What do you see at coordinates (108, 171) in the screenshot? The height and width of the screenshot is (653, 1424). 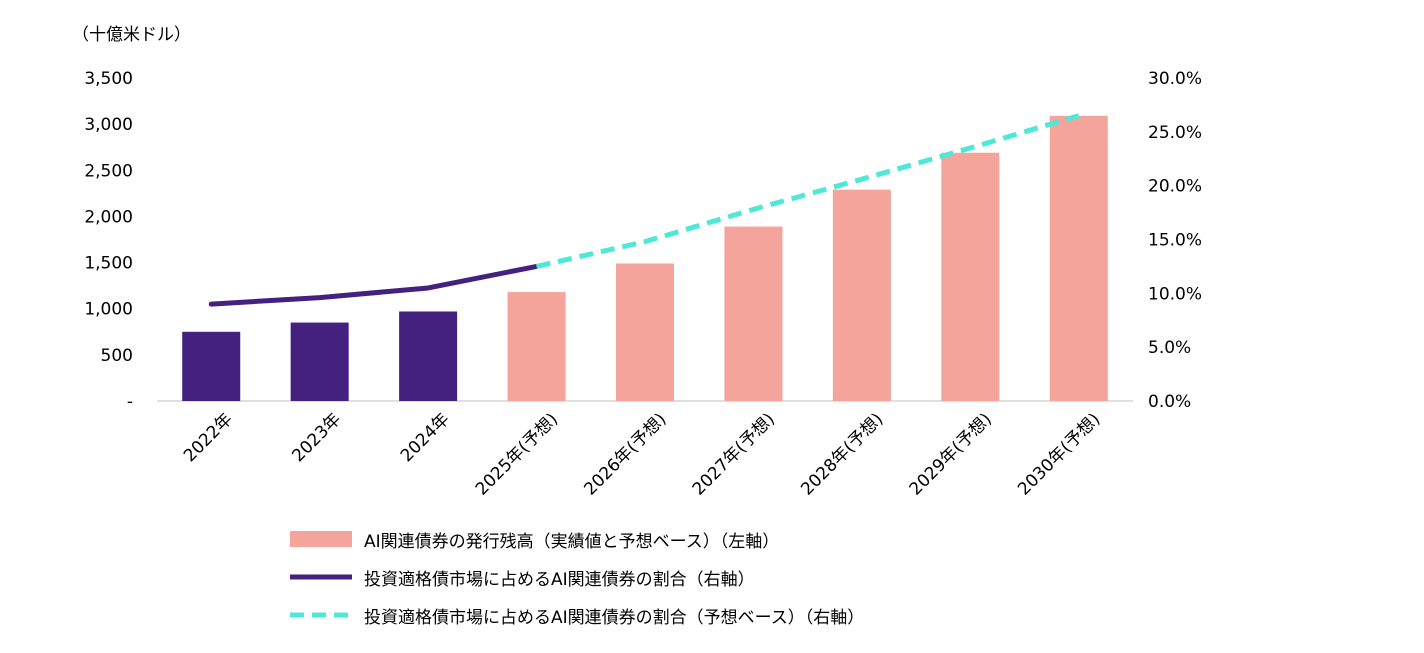 I see `left-tick-label: 2,500` at bounding box center [108, 171].